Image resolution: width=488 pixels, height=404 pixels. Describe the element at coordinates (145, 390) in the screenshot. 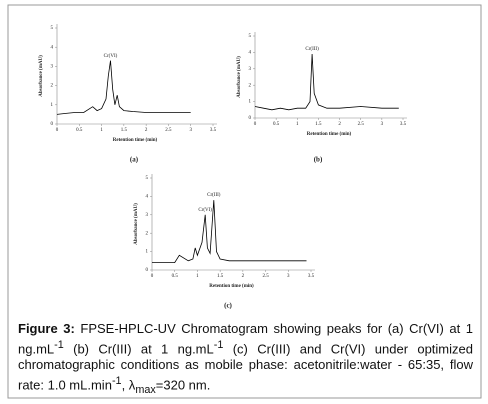

I see `caption-sub: max` at that location.